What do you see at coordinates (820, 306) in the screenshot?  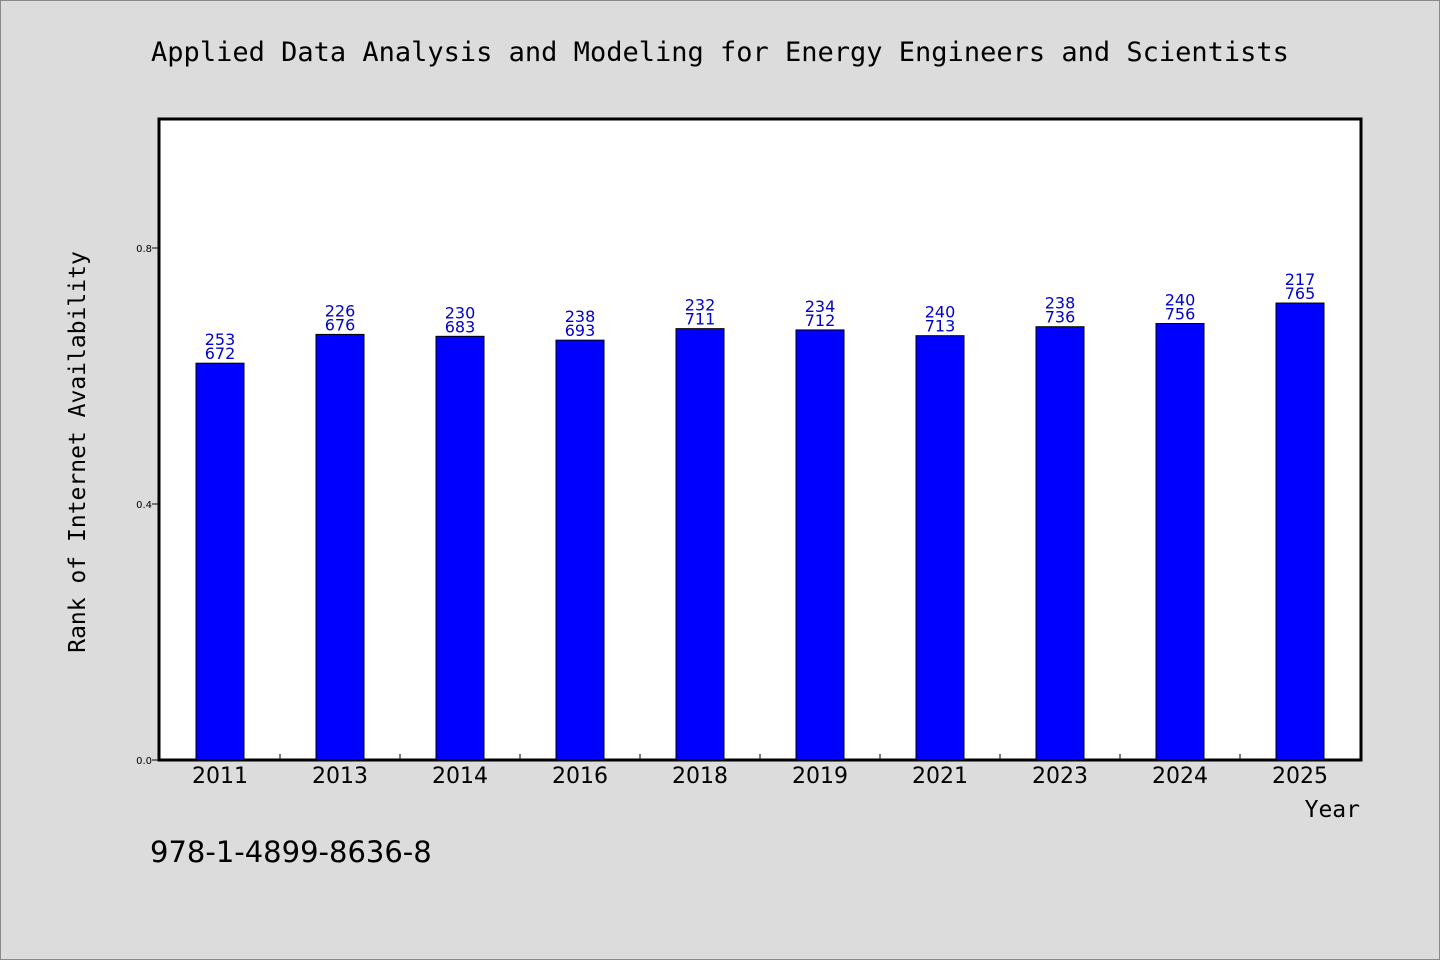 I see `bar-data-label: 234` at bounding box center [820, 306].